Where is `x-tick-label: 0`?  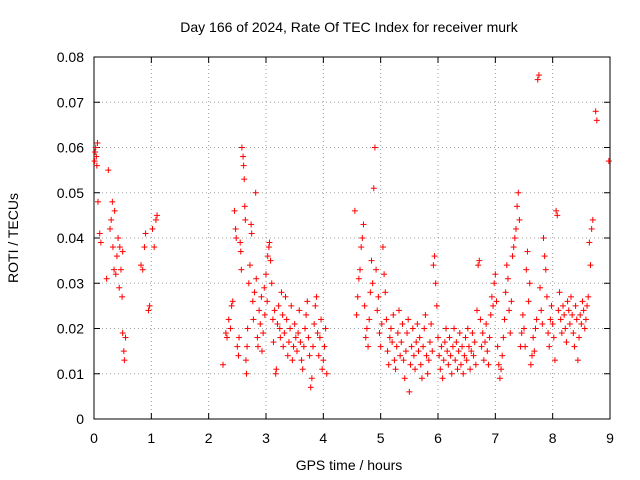
x-tick-label: 0 is located at coordinates (94, 438).